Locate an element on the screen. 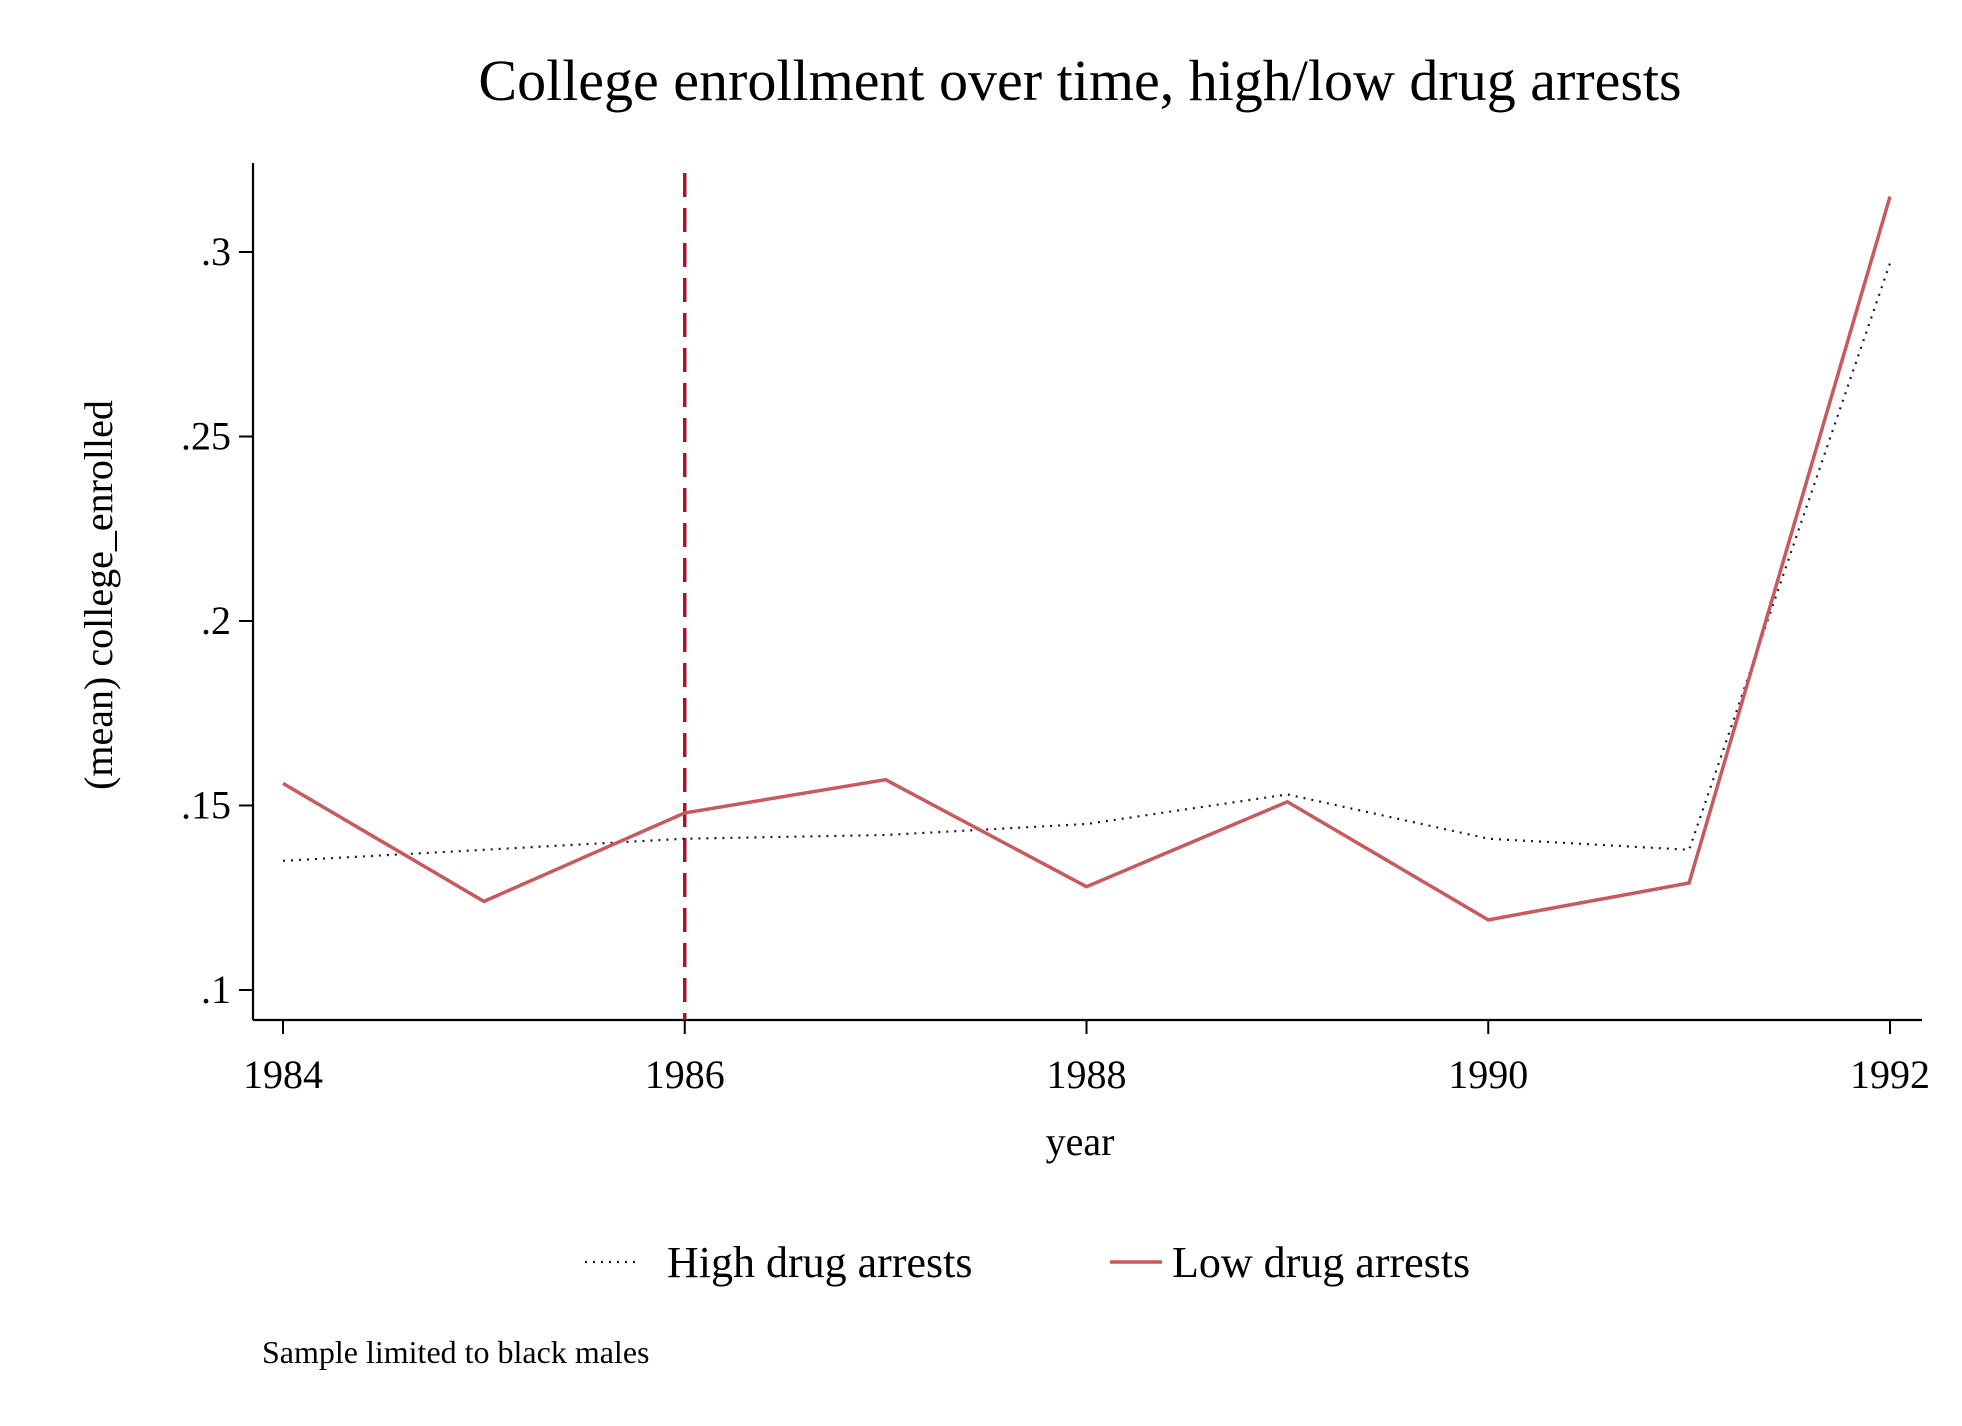 The height and width of the screenshot is (1426, 1962). x-tick-label: 1984 is located at coordinates (283, 1074).